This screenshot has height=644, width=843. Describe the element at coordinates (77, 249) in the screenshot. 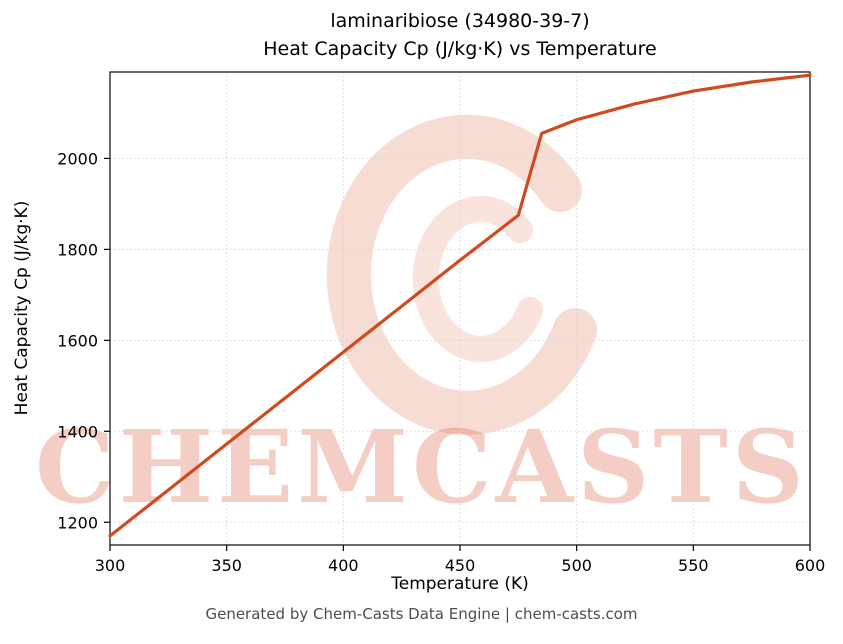

I see `y-tick-label: 1800` at that location.